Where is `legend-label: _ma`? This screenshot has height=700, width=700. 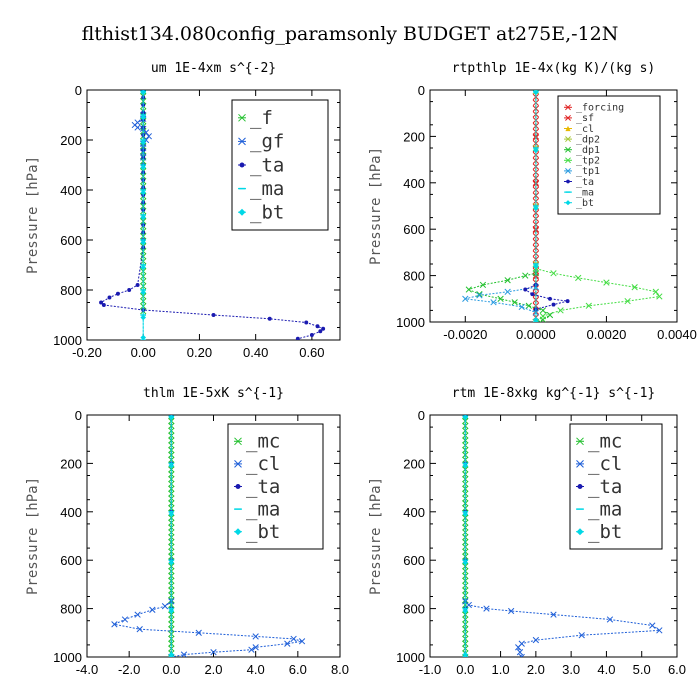 legend-label: _ma is located at coordinates (263, 509).